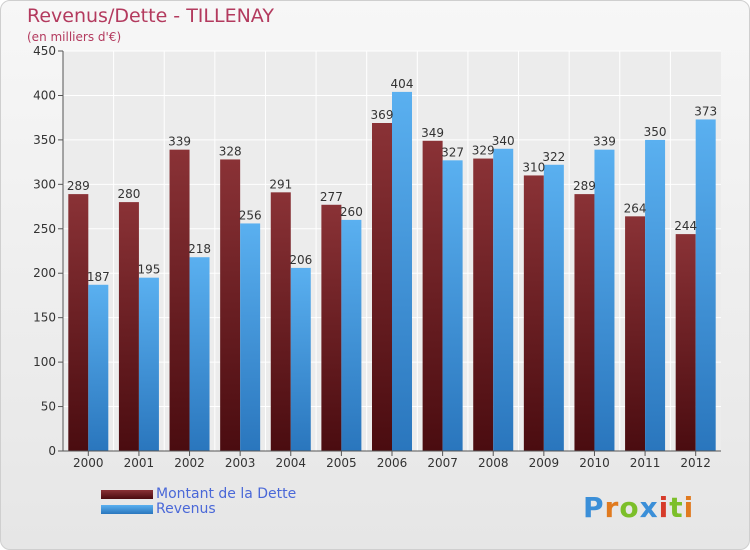 The width and height of the screenshot is (750, 550). Describe the element at coordinates (685, 226) in the screenshot. I see `value-label-dette: 244` at that location.